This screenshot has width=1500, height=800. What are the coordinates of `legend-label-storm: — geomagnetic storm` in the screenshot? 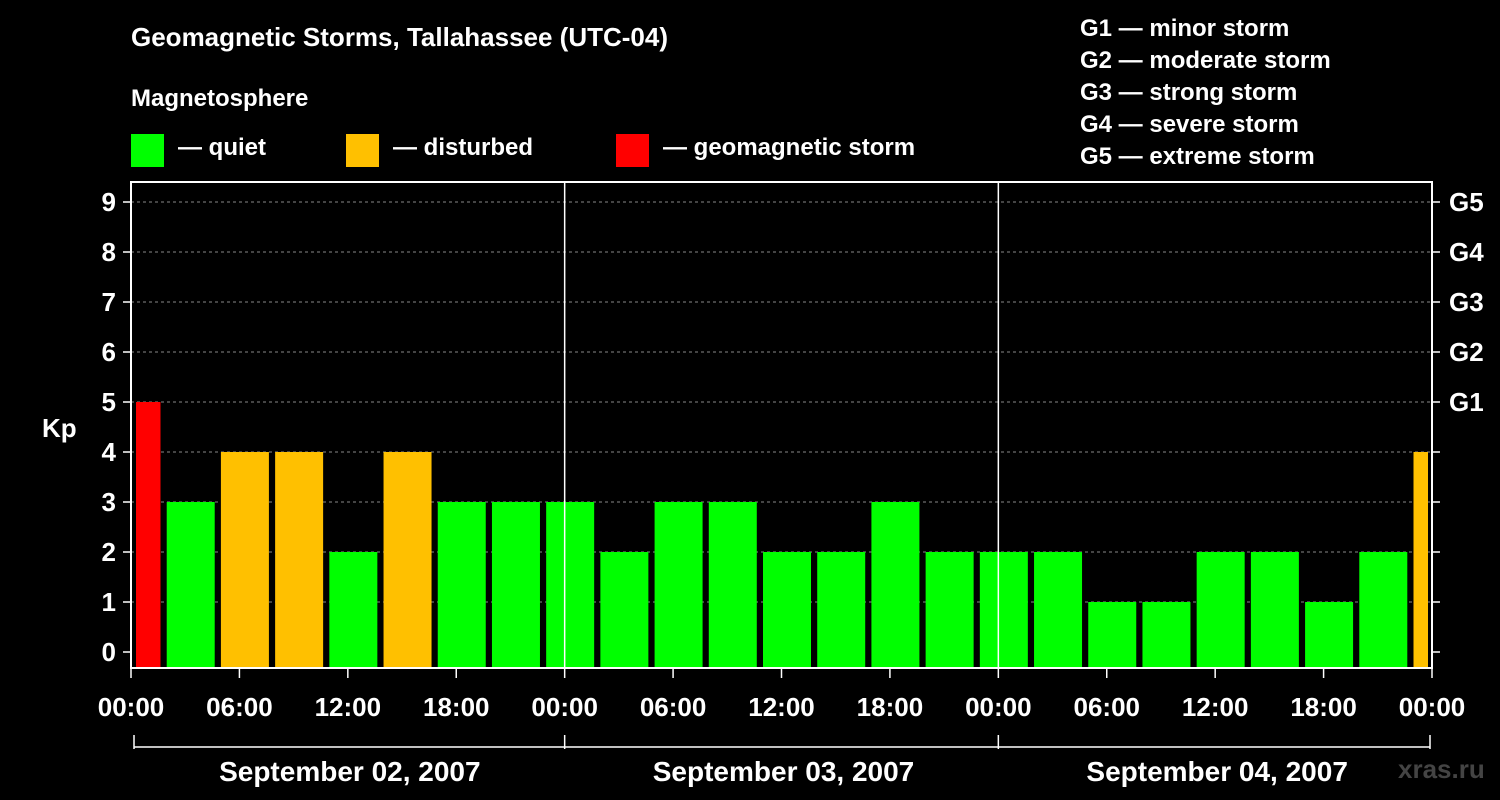 It's located at (789, 147).